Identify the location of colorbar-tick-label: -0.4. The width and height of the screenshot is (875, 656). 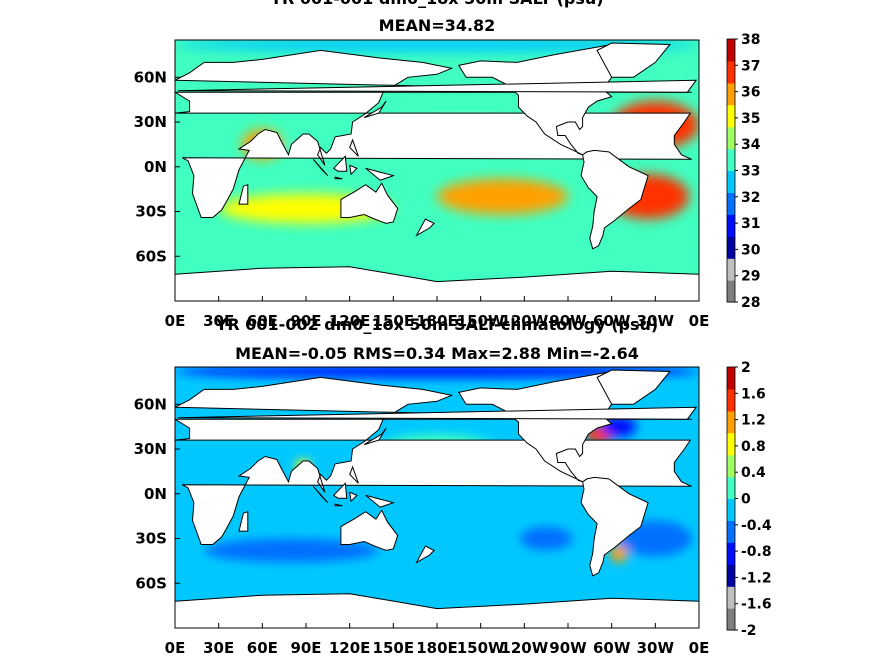
(756, 526).